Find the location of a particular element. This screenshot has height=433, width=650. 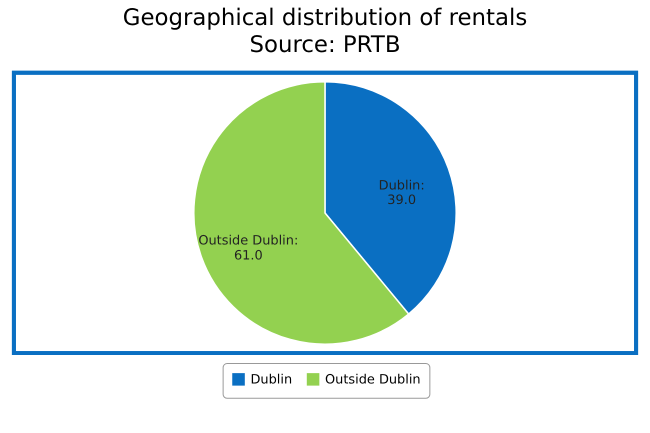

data-label: Dublin: 39.0 is located at coordinates (401, 193).